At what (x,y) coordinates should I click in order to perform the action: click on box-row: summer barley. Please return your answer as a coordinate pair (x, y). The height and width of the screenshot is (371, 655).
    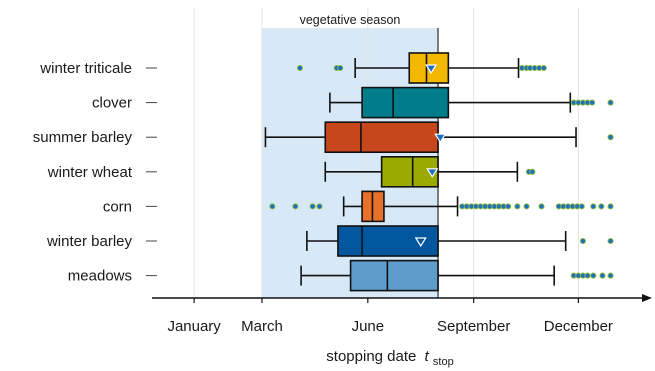
    Looking at the image, I should click on (323, 137).